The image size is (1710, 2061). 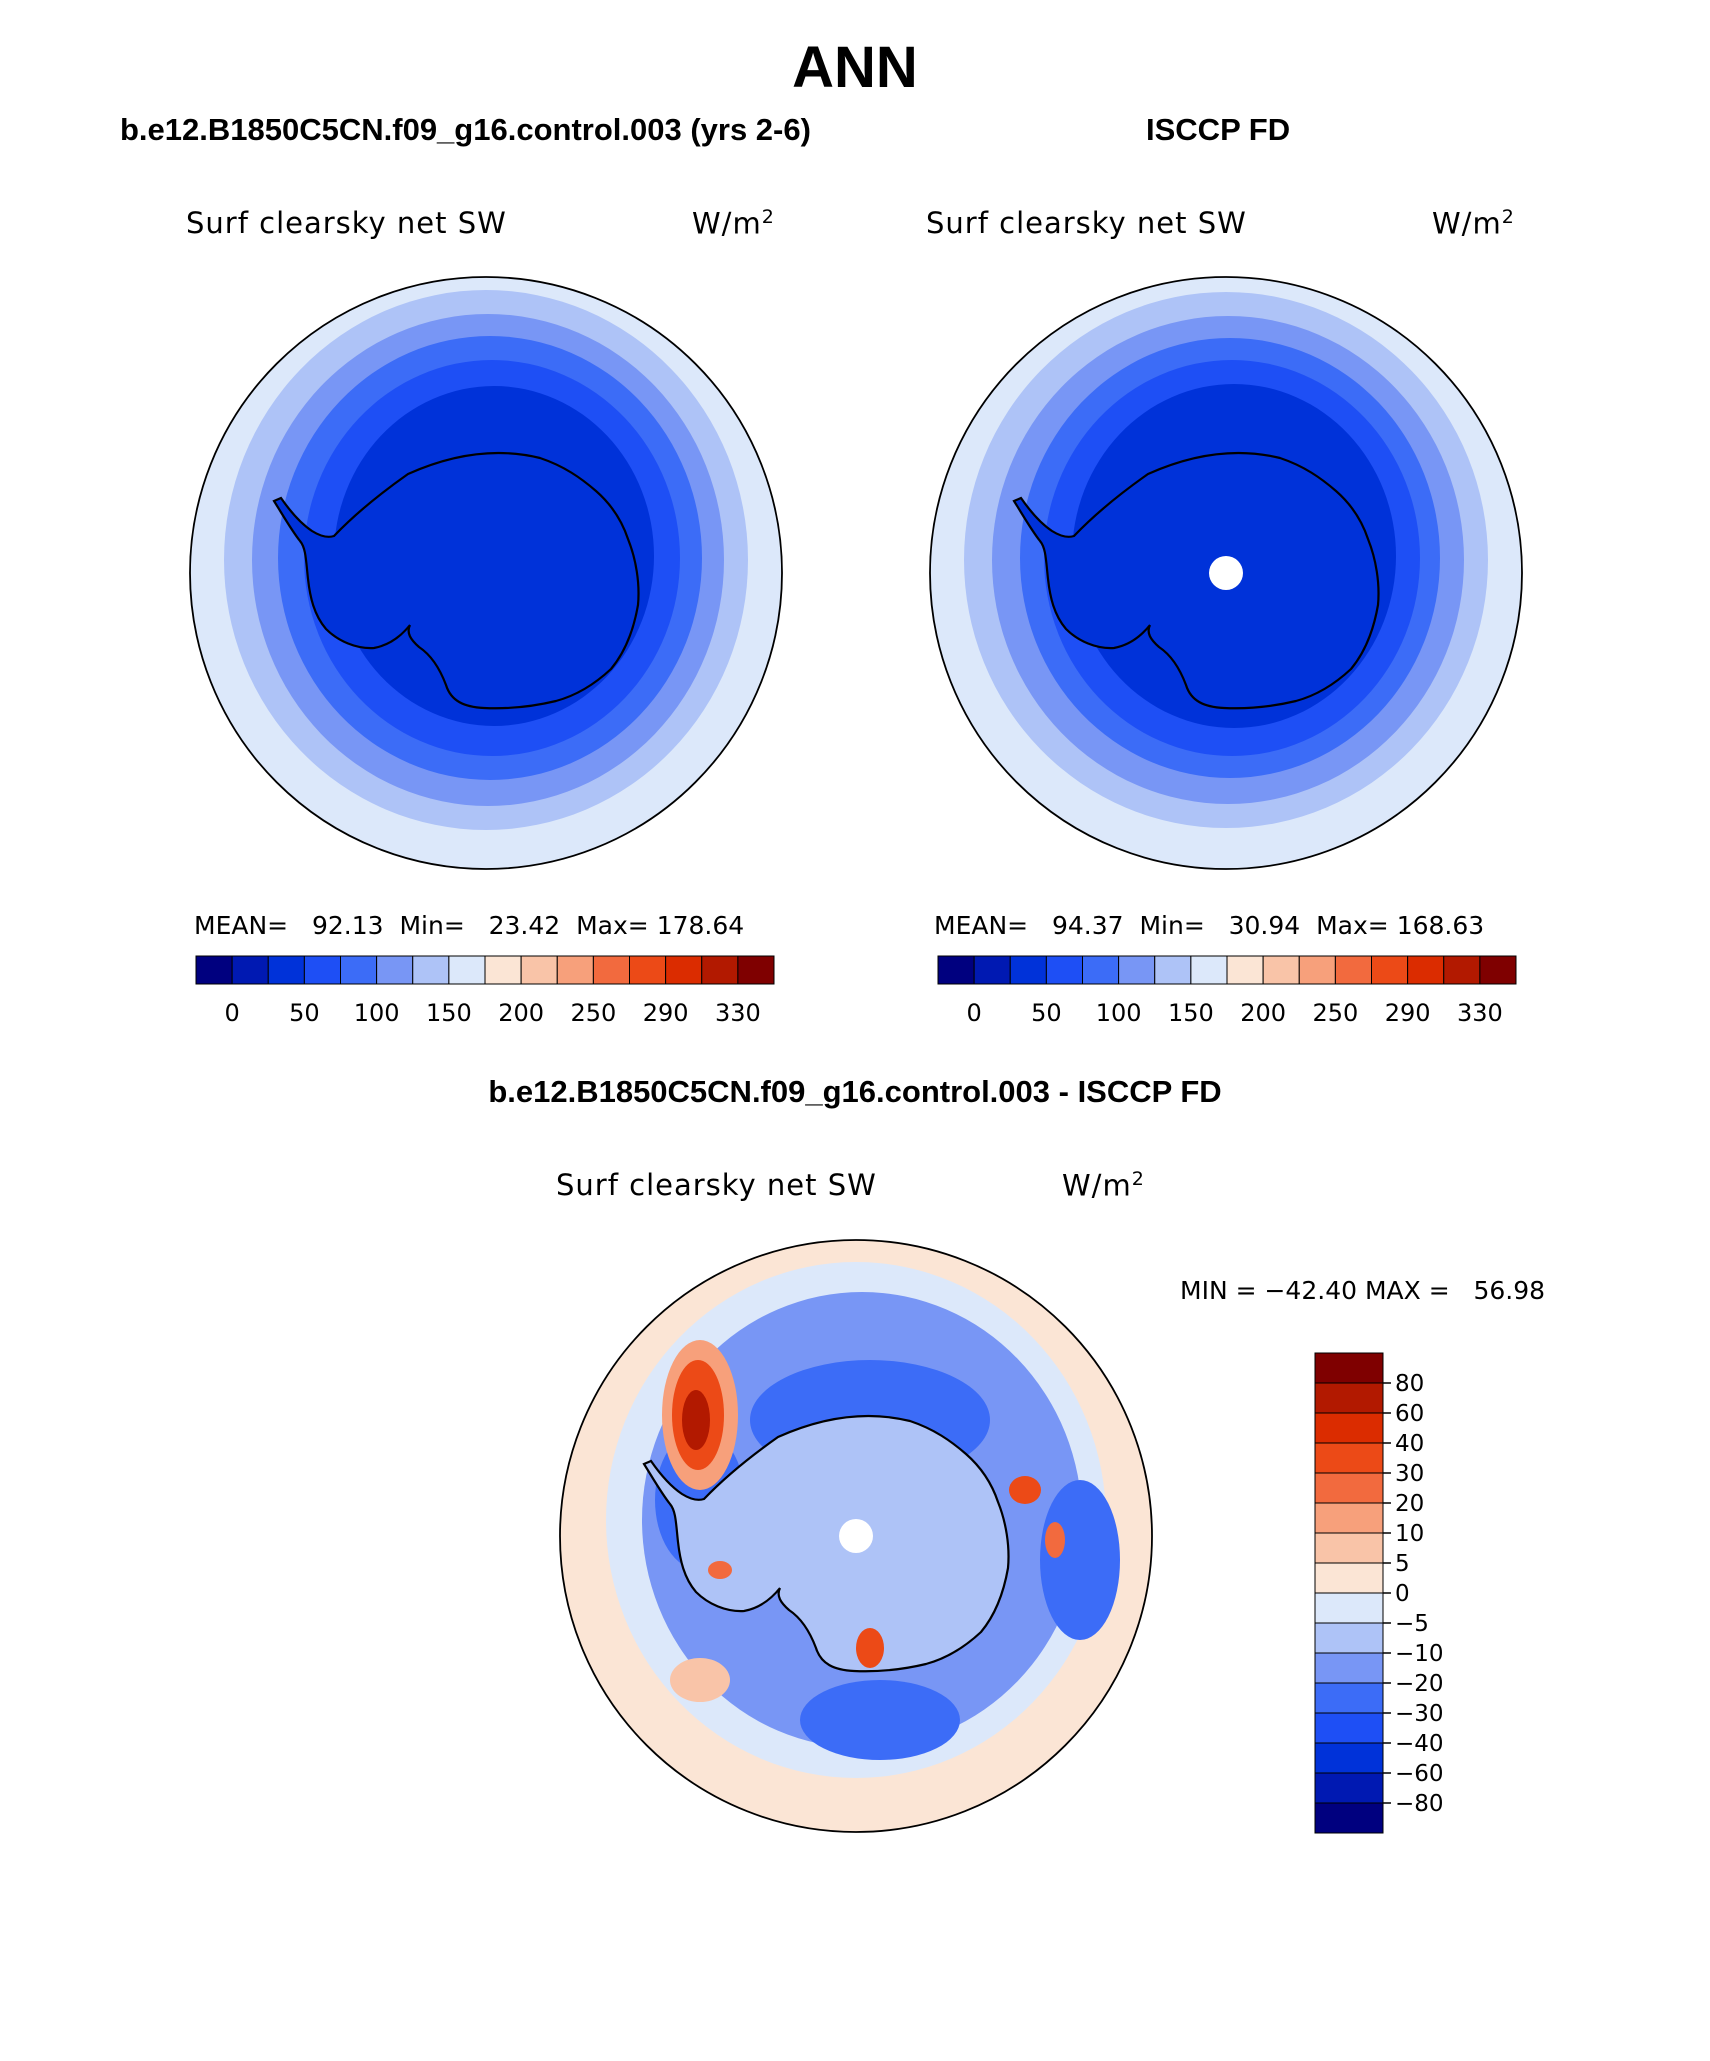 I want to click on obs-colorbar: 0 50 100 150 200 250 290 330, so click(x=1227, y=991).